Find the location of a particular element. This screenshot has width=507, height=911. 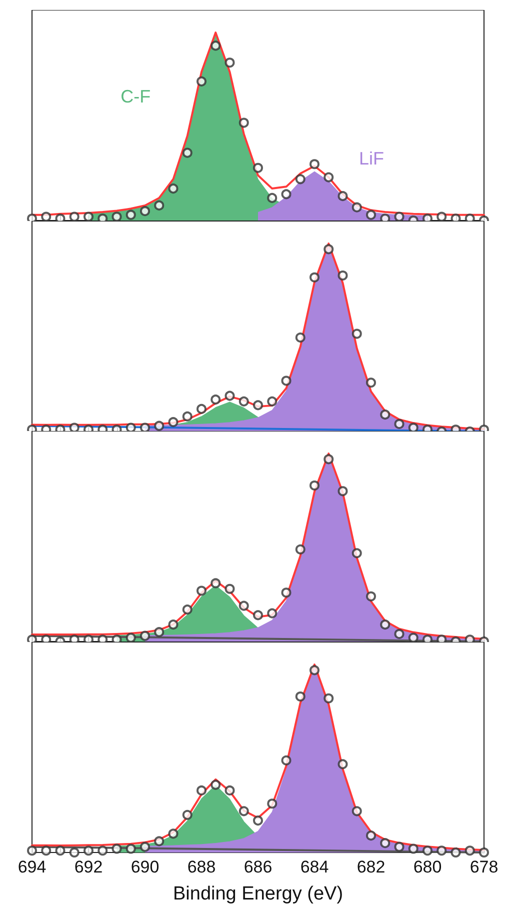

x-tick-label: 682 is located at coordinates (371, 866).